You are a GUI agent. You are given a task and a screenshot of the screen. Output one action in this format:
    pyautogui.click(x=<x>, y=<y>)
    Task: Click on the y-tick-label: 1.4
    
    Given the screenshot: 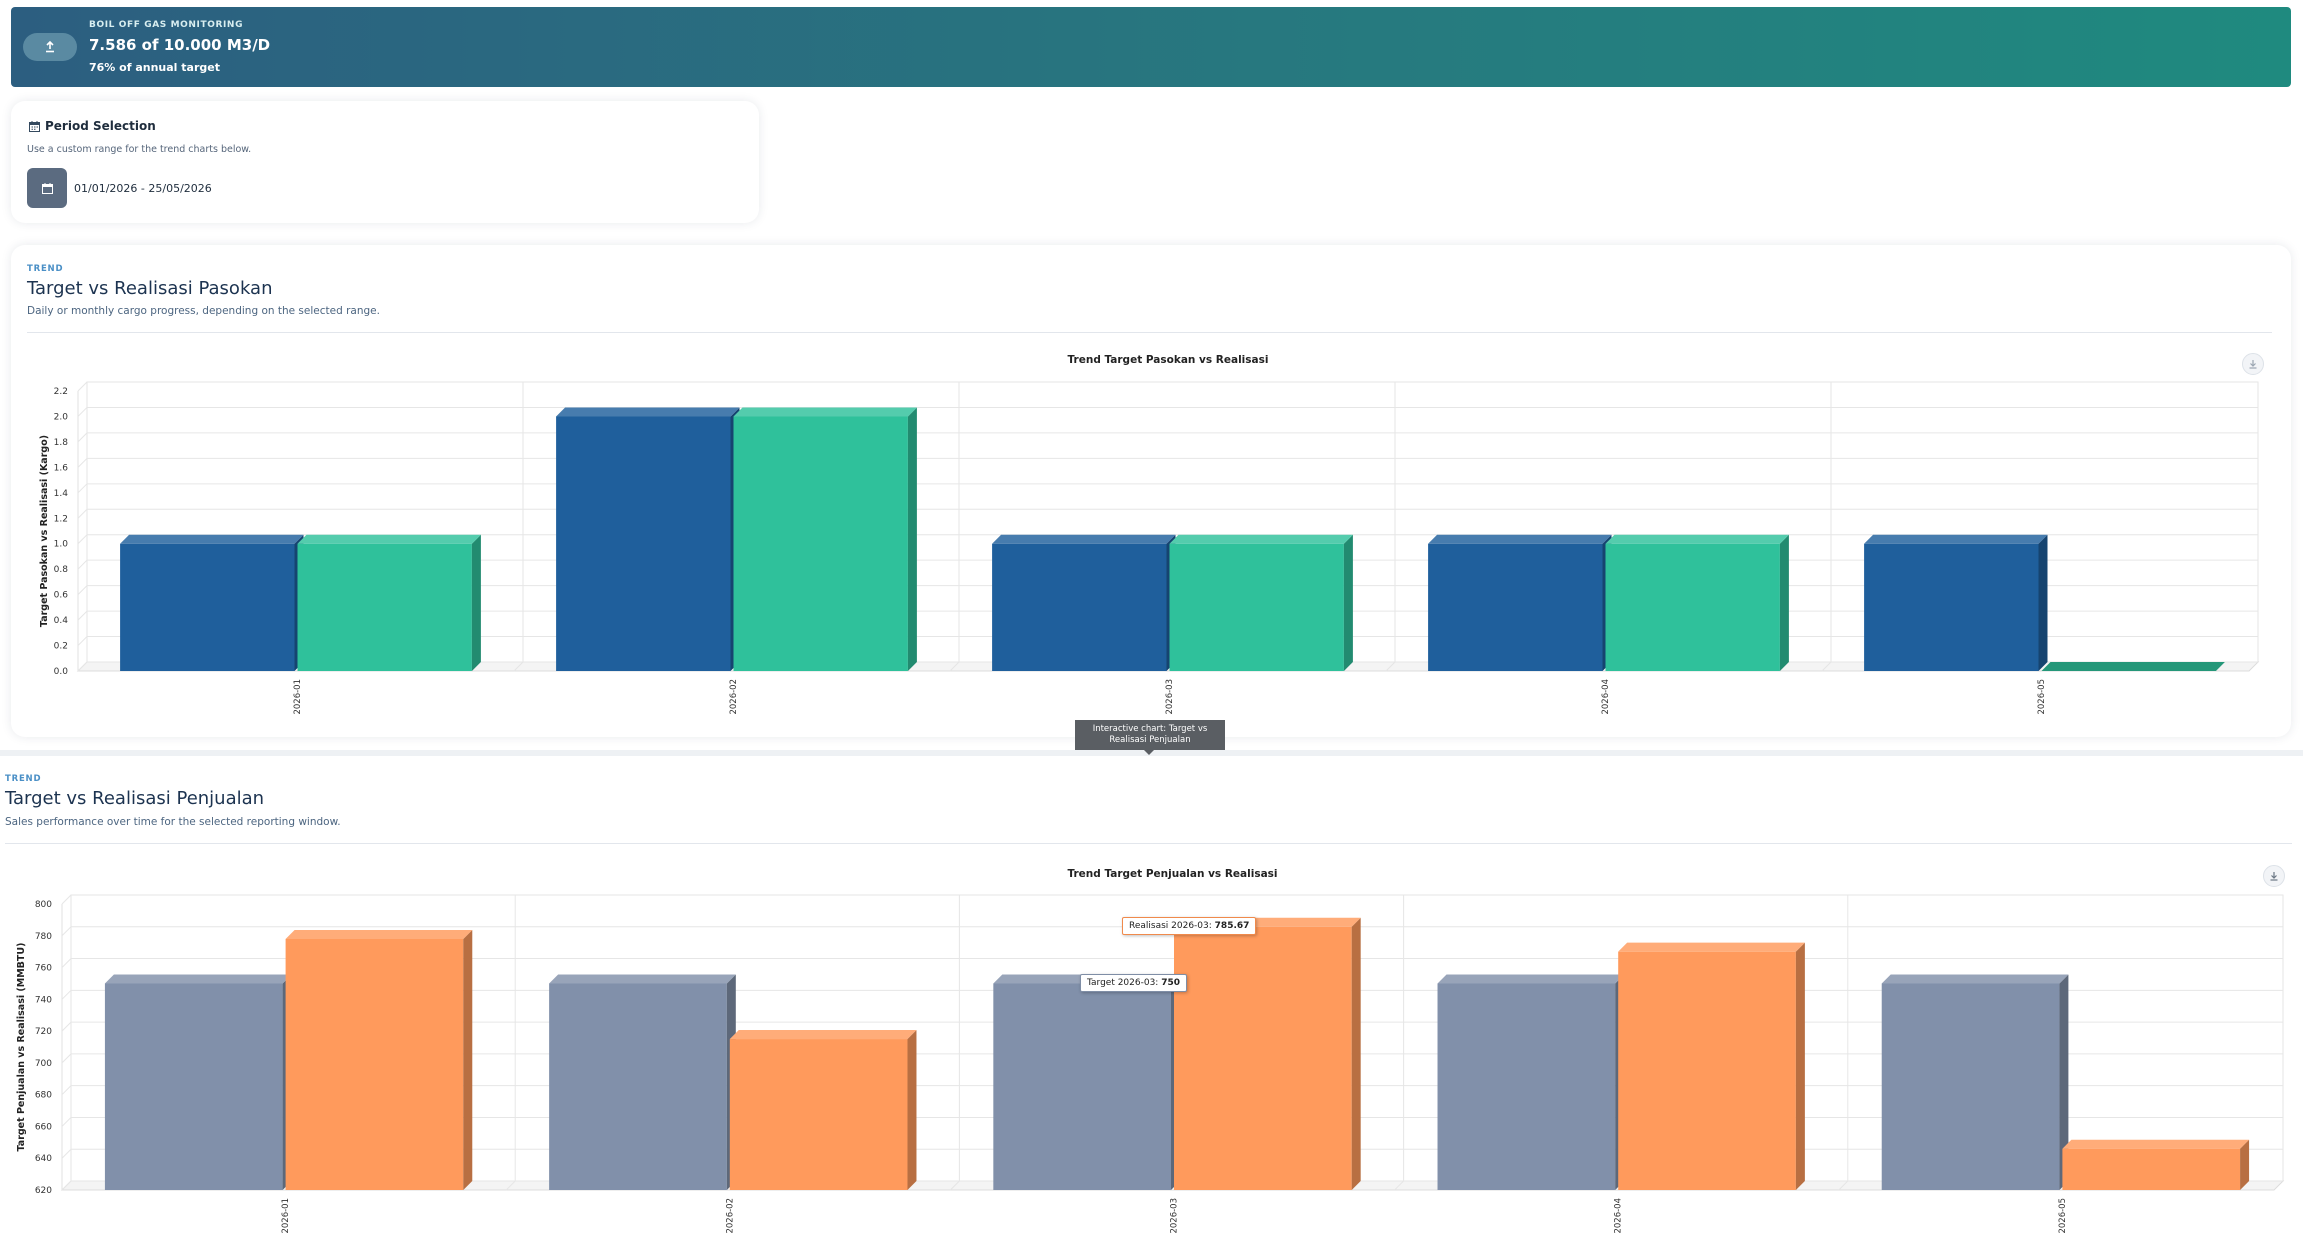 What is the action you would take?
    pyautogui.click(x=61, y=494)
    